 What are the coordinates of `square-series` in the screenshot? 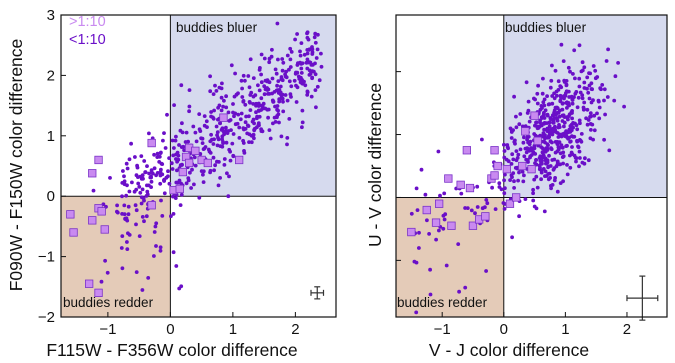 It's located at (155, 205).